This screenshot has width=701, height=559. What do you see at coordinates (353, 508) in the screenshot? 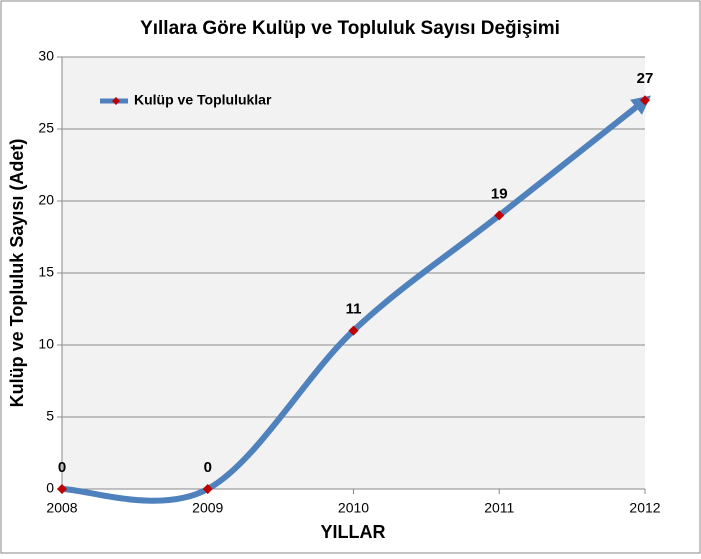
I see `x-tick-label: 2010` at bounding box center [353, 508].